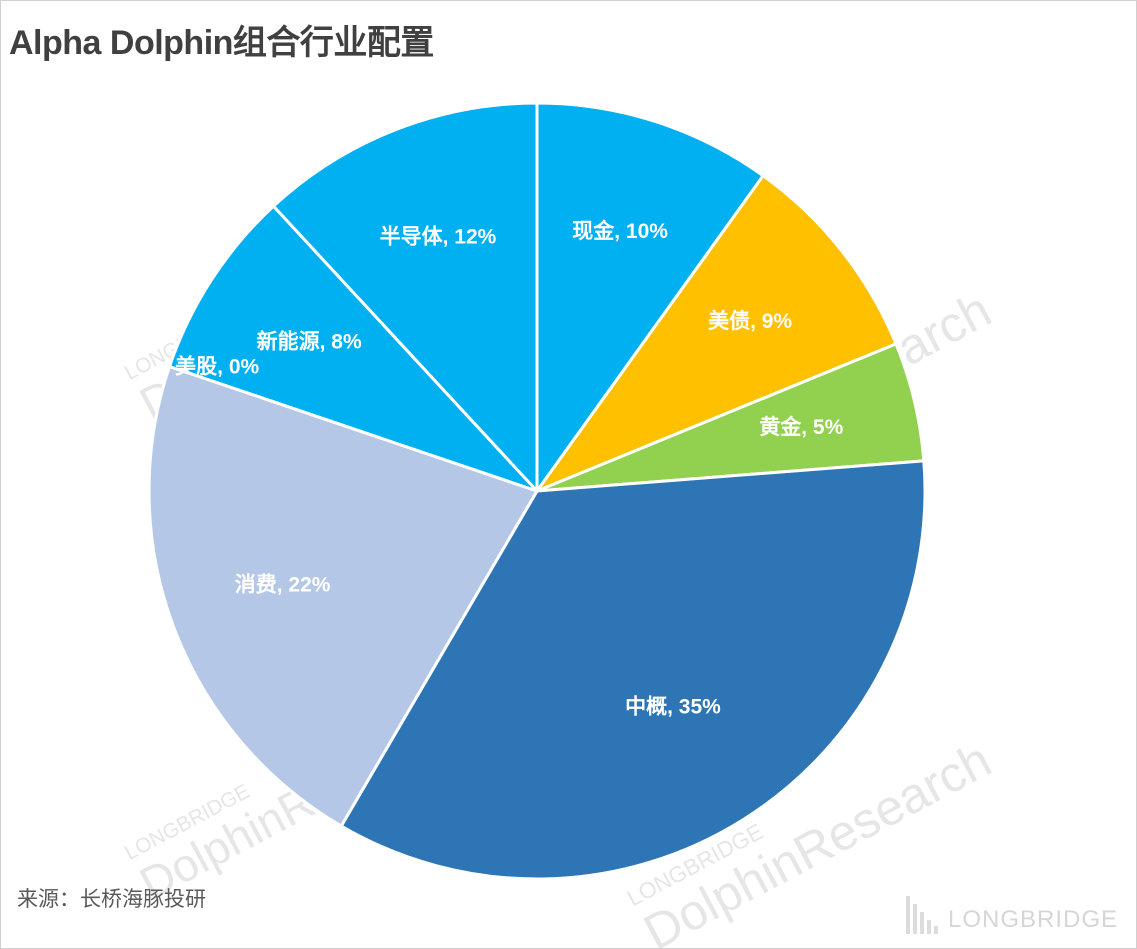 This screenshot has width=1137, height=949. I want to click on pie-label-6: 新能源, 8%, so click(309, 342).